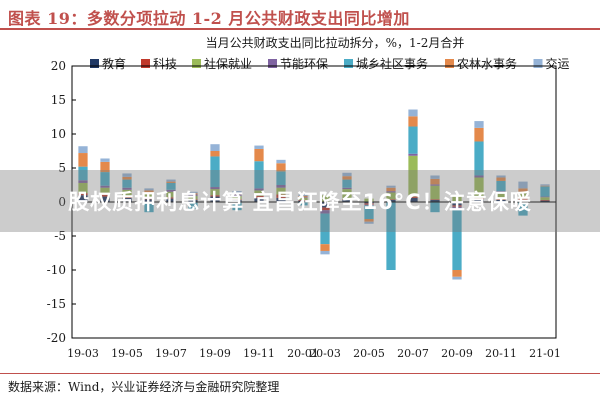 This screenshot has width=600, height=400. Describe the element at coordinates (330, 63) in the screenshot. I see `legend: 教育 科技 社保就业 节能环保 城乡社区事务 农林水事务 交运` at that location.